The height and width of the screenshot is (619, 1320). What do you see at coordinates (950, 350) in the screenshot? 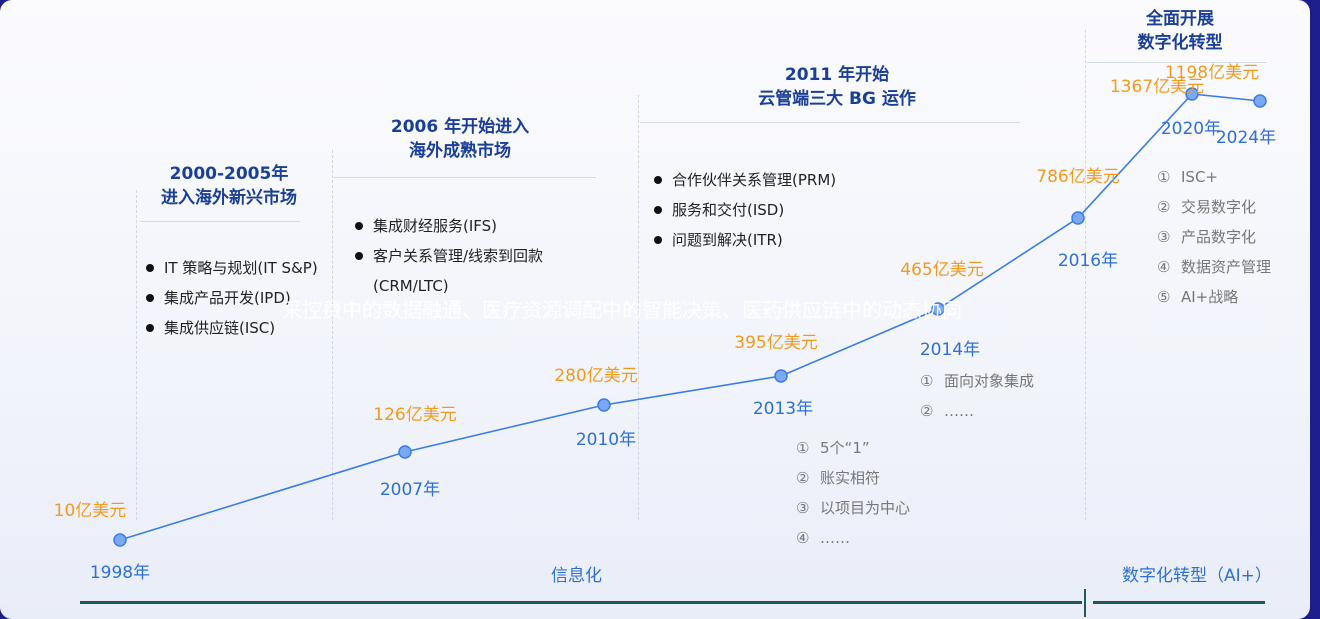
I see `x-tick-label: 2014年` at bounding box center [950, 350].